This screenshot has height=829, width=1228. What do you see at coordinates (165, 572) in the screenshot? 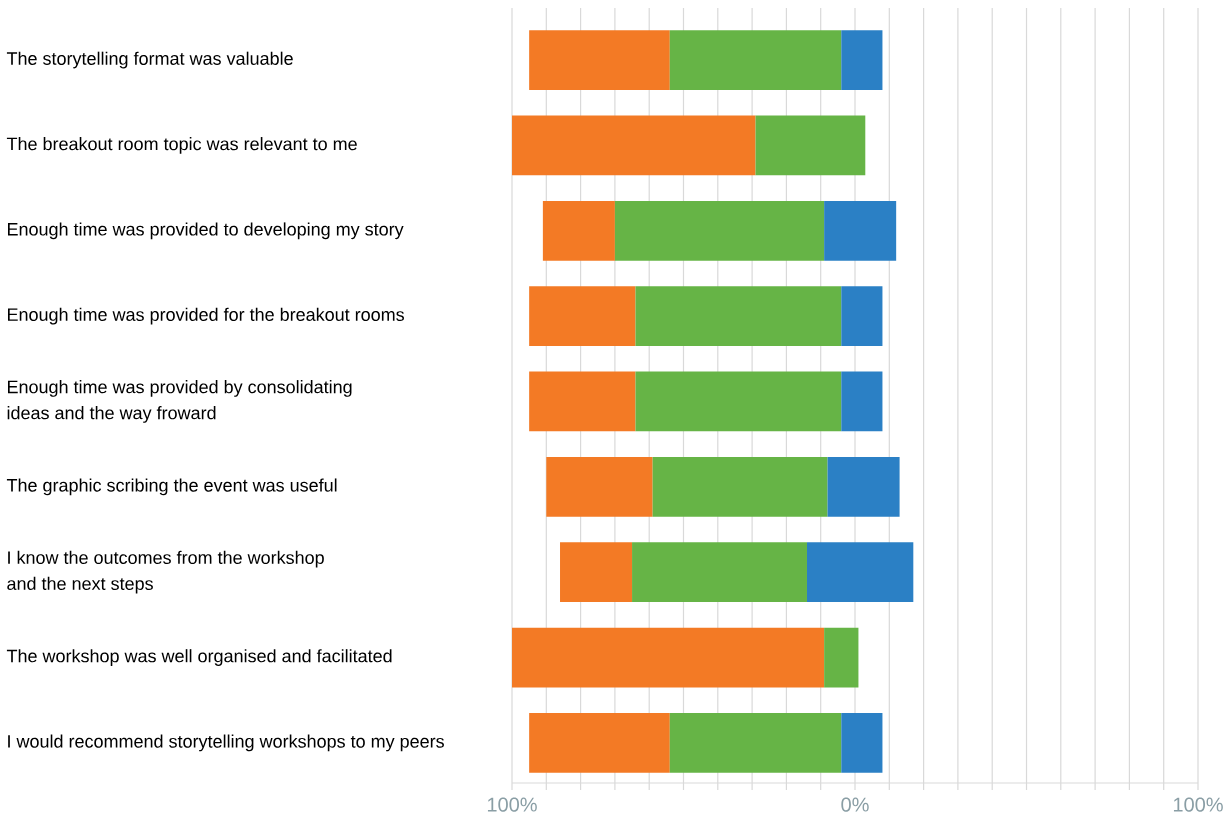
I see `y-tick-label: I know the outcomes from the workshop and the next steps` at bounding box center [165, 572].